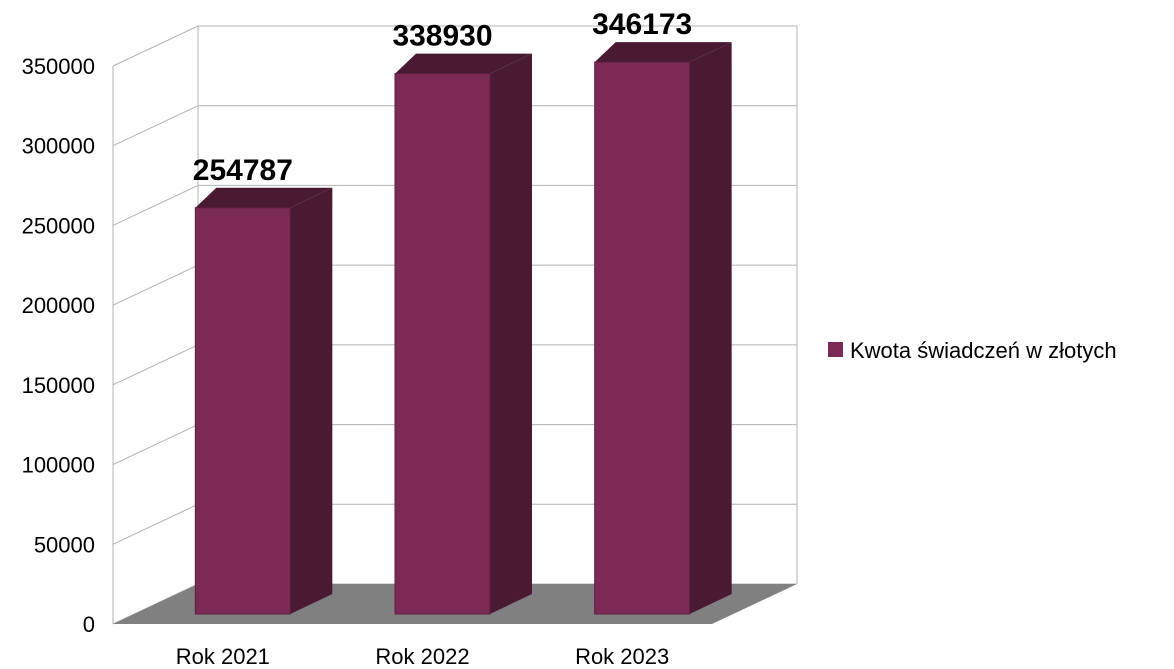  I want to click on y-tick-label: 100000, so click(58, 465).